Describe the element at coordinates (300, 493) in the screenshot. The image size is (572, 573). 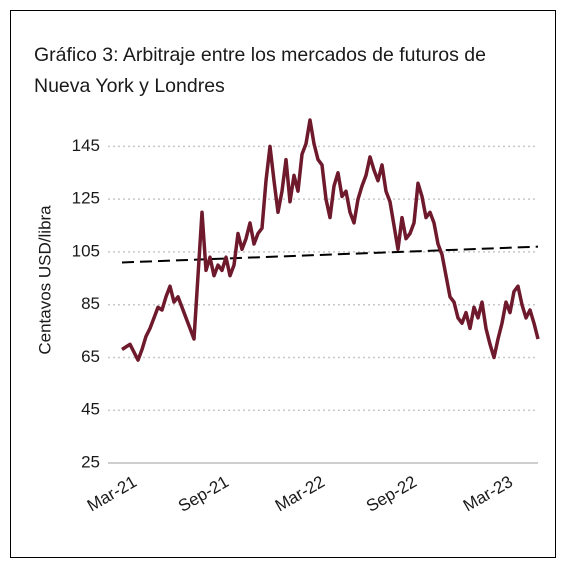
I see `x-tick-label: Mar-22` at that location.